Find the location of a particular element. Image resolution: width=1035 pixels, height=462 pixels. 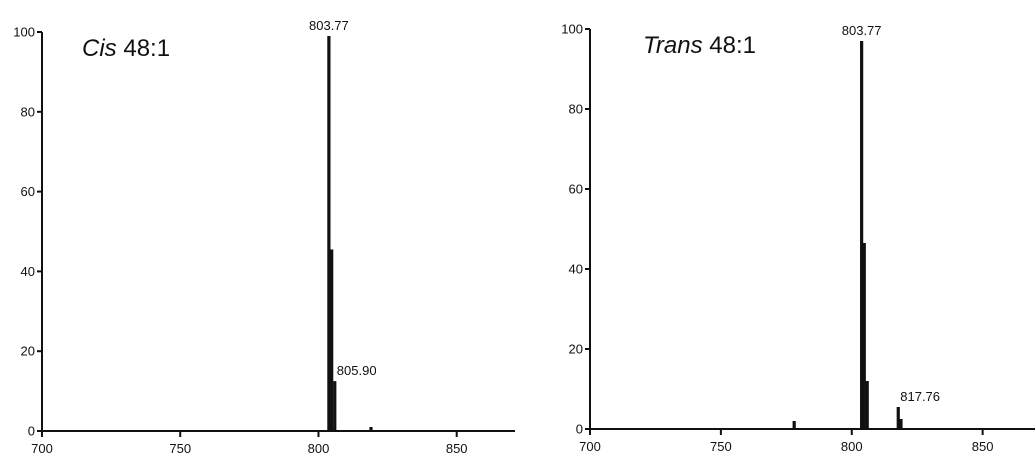

trans-y-tick-label: 80 is located at coordinates (576, 109).